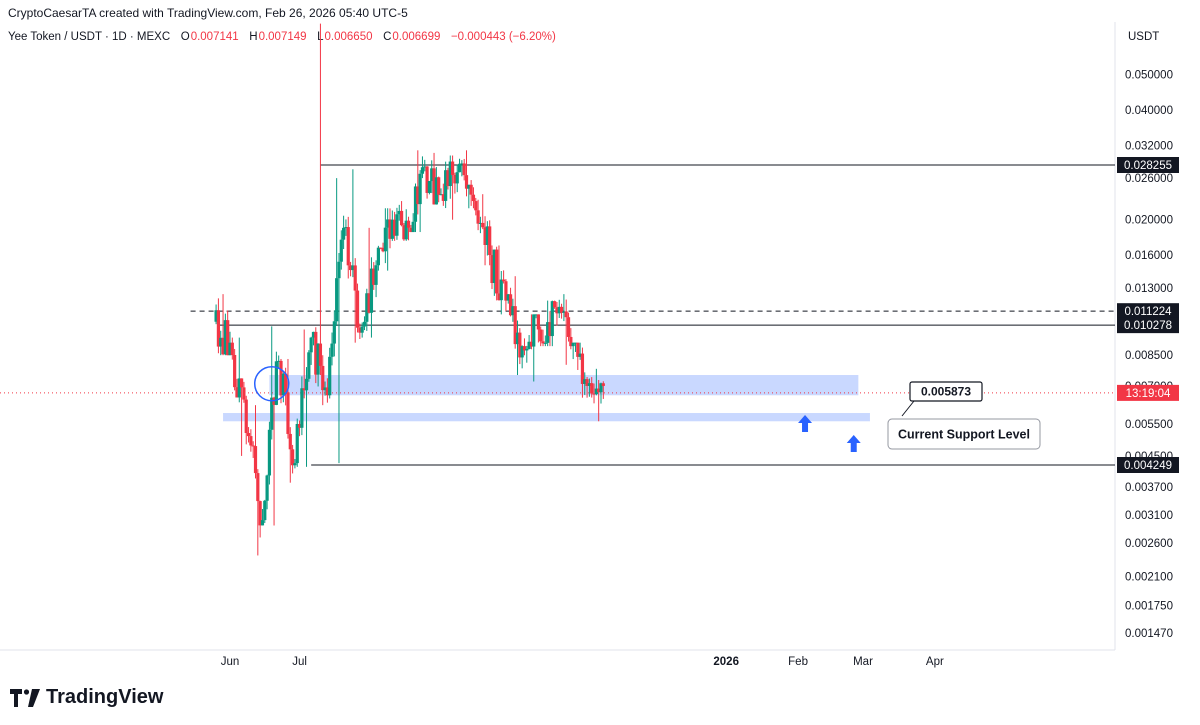 This screenshot has width=1200, height=725. Describe the element at coordinates (348, 37) in the screenshot. I see `low-value: 0.006650` at that location.